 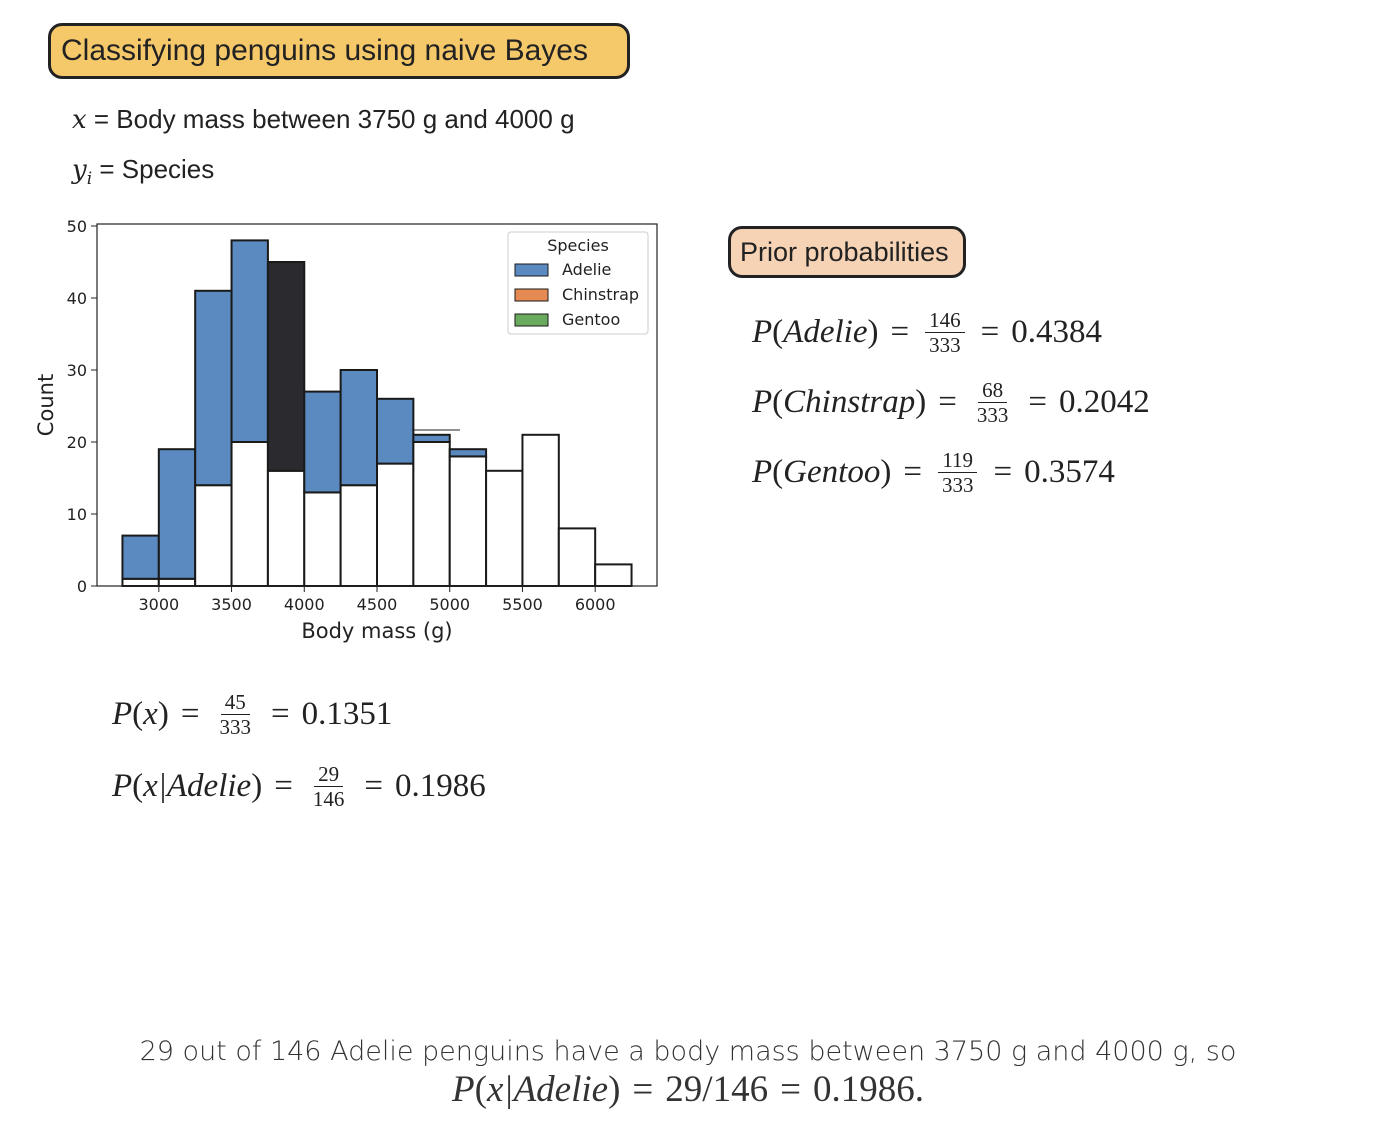 What do you see at coordinates (377, 604) in the screenshot?
I see `x-tick-label-4500: 4500` at bounding box center [377, 604].